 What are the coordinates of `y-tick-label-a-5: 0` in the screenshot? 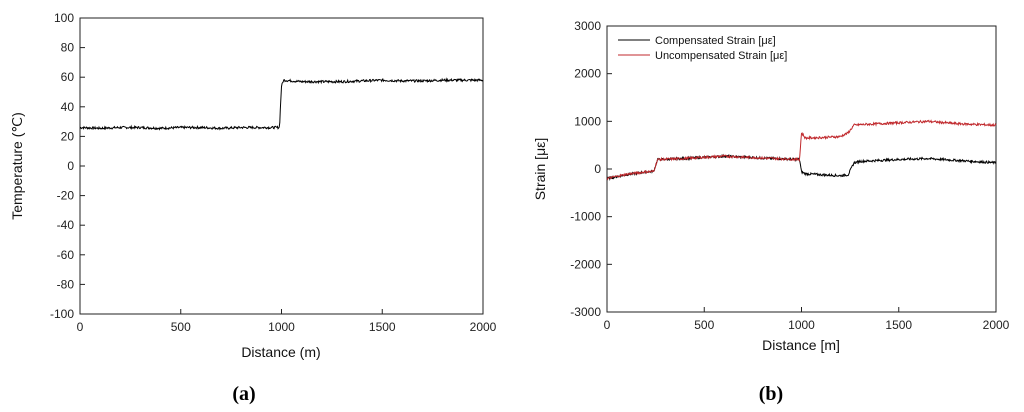 It's located at (70, 166).